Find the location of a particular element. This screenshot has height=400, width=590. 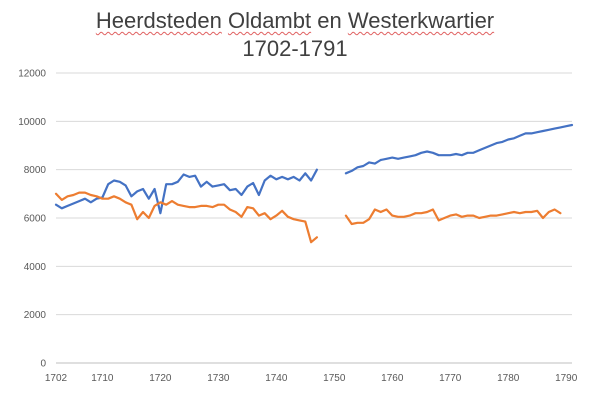

chart-title-word: Westerkwartier is located at coordinates (421, 20).